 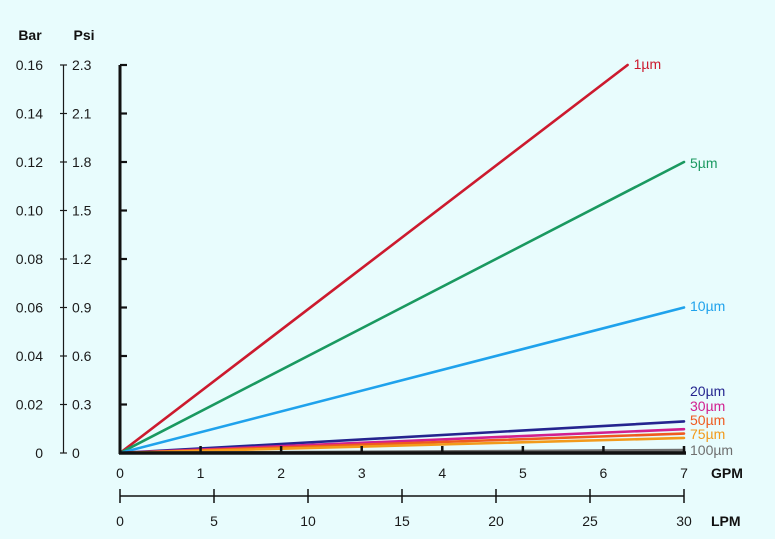 I want to click on x-axis-unit-gpm: GPM, so click(x=727, y=473).